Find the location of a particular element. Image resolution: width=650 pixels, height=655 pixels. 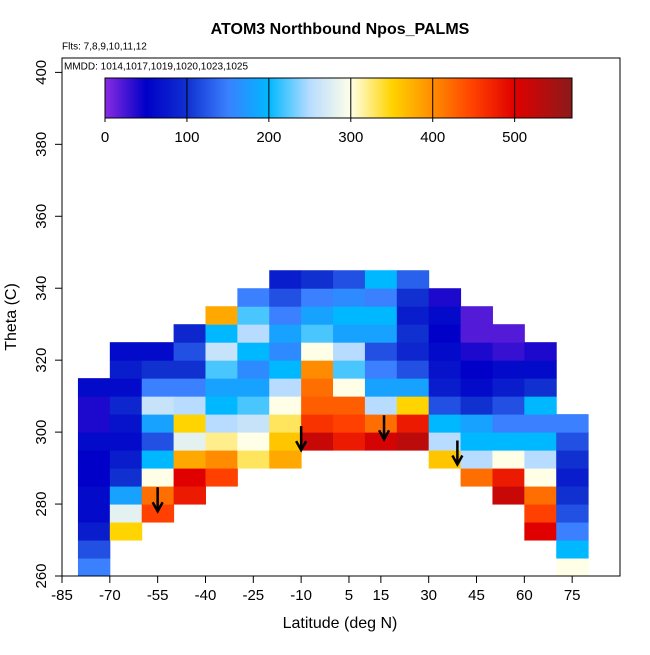

x-tick-label: -85 is located at coordinates (62, 595).